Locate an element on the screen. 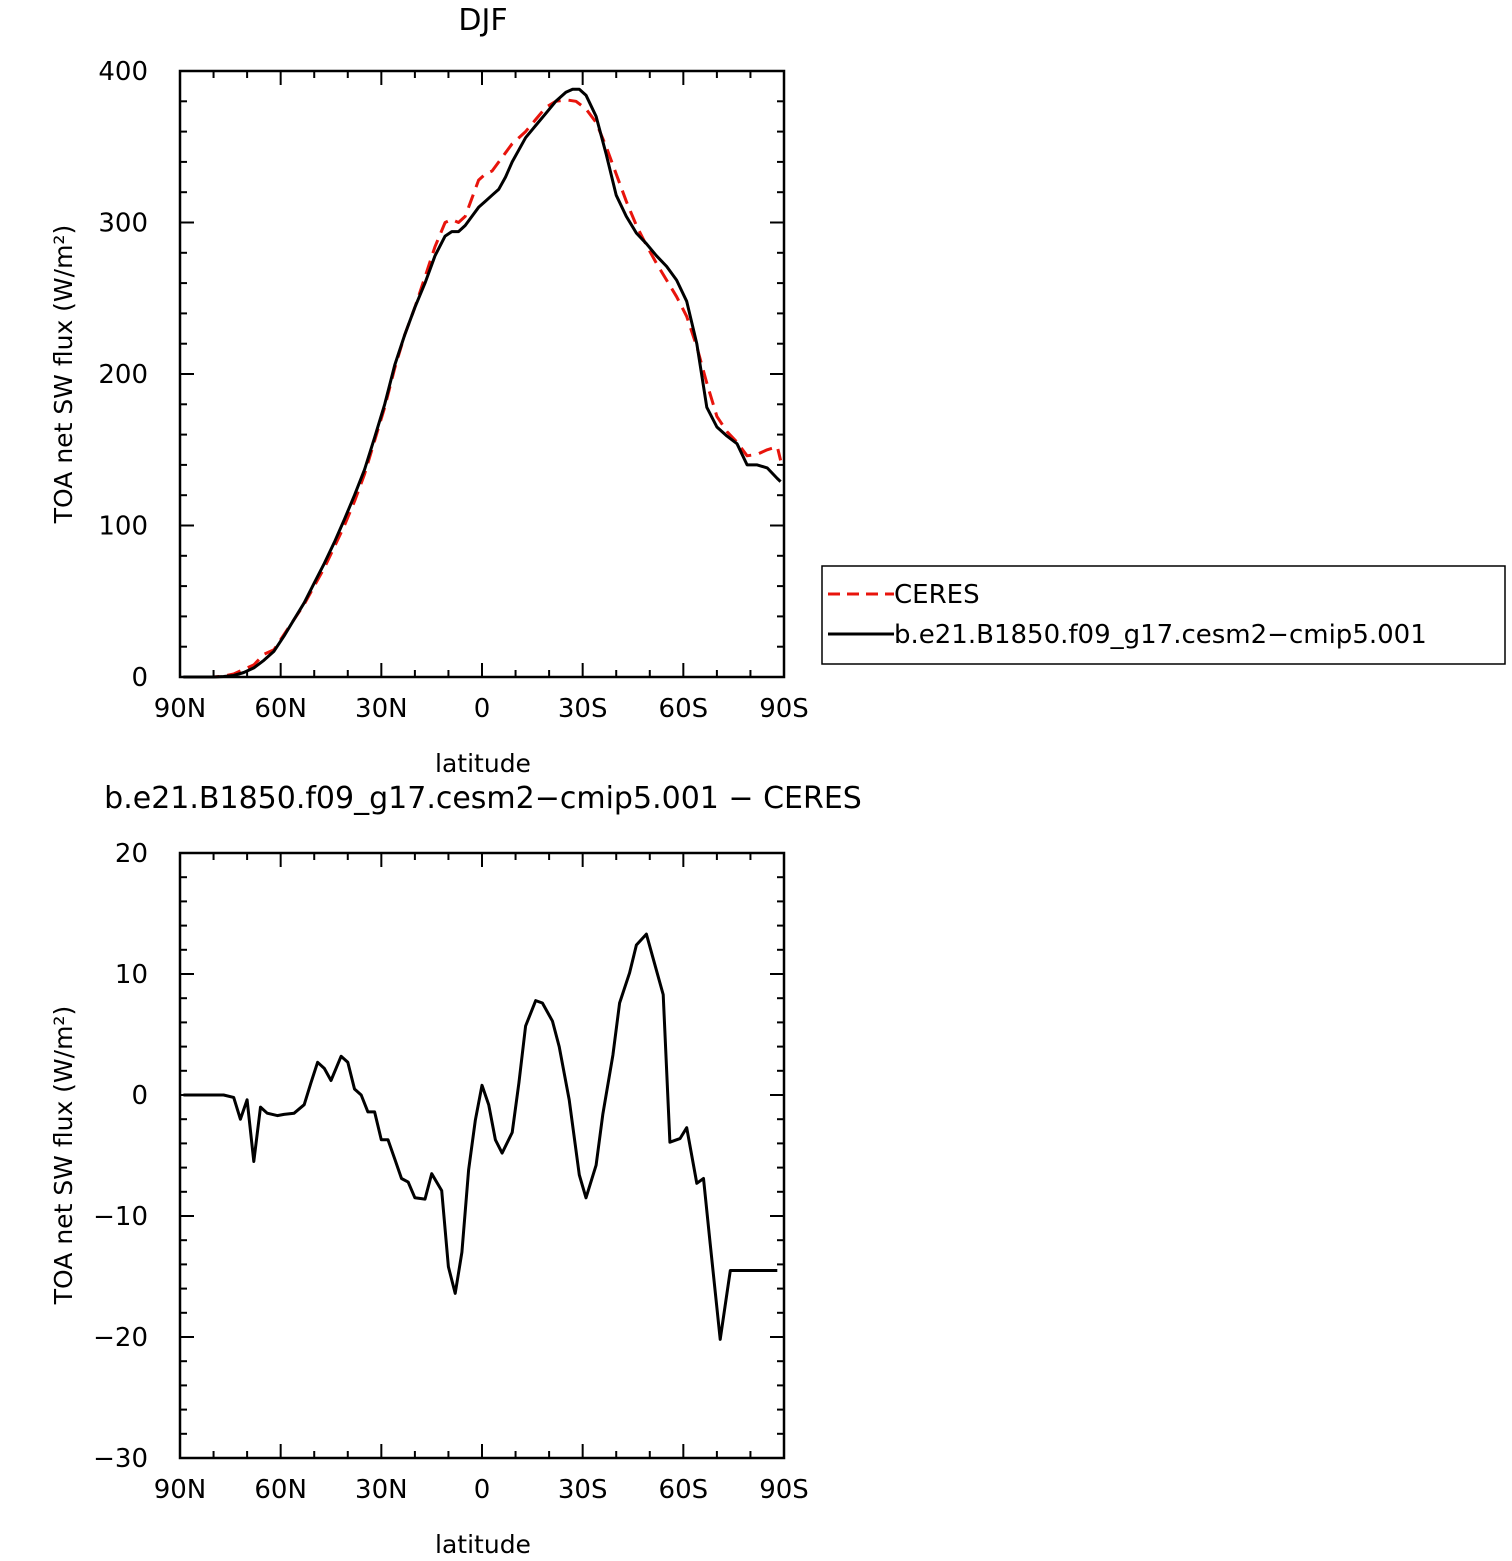 This screenshot has width=1512, height=1561. bottom-chart-x-tick-label: 30N is located at coordinates (381, 1490).